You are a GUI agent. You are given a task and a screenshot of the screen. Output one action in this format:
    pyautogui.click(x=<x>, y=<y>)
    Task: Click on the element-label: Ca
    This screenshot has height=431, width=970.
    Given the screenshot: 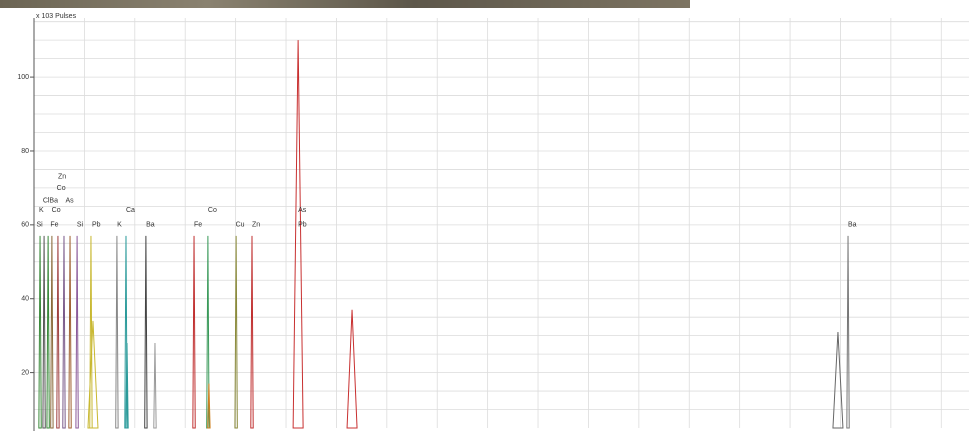 What is the action you would take?
    pyautogui.click(x=130, y=210)
    